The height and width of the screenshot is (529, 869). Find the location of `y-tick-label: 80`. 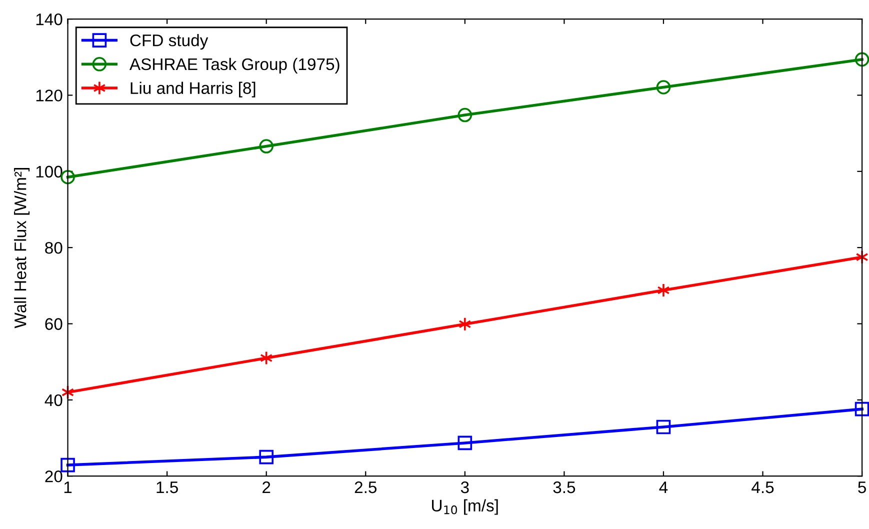

y-tick-label: 80 is located at coordinates (53, 248).